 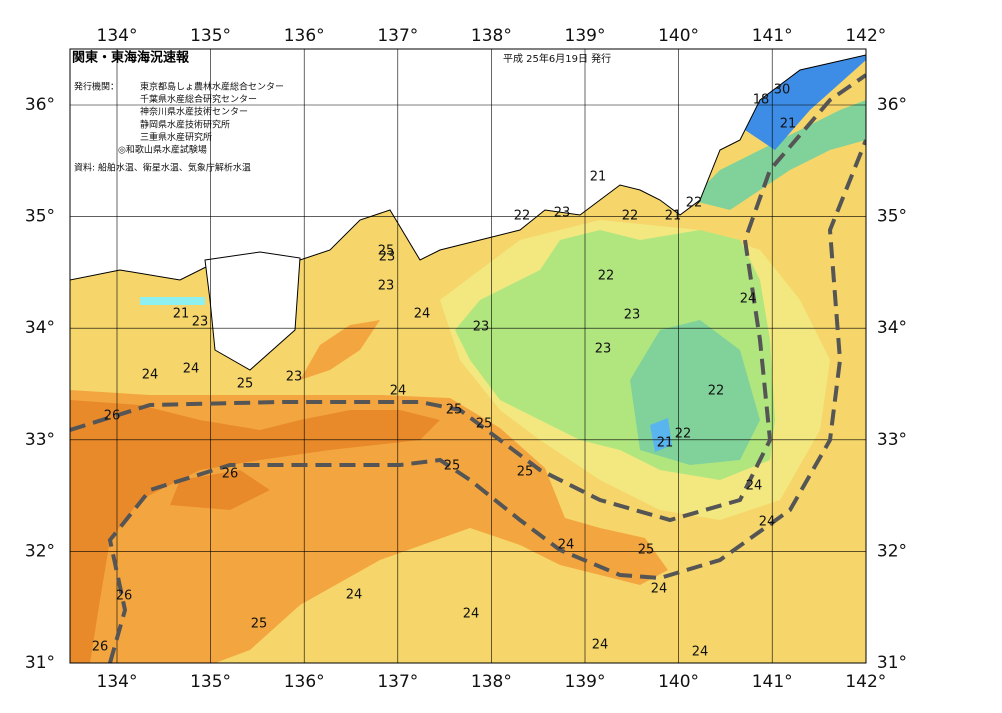 I want to click on sources: 資料: 船舶水温、衛星水温、気象庁解析水温, so click(x=162, y=168).